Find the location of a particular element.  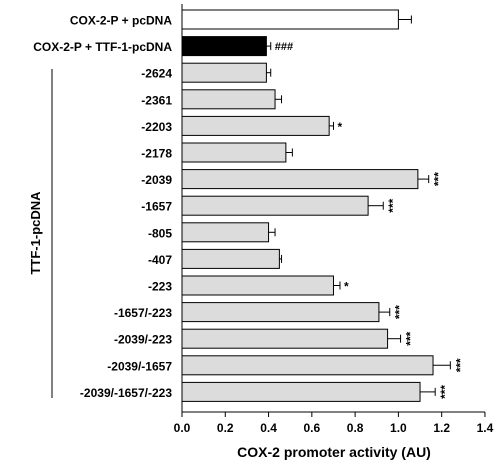

category-label: -2039/-1657 is located at coordinates (139, 366).